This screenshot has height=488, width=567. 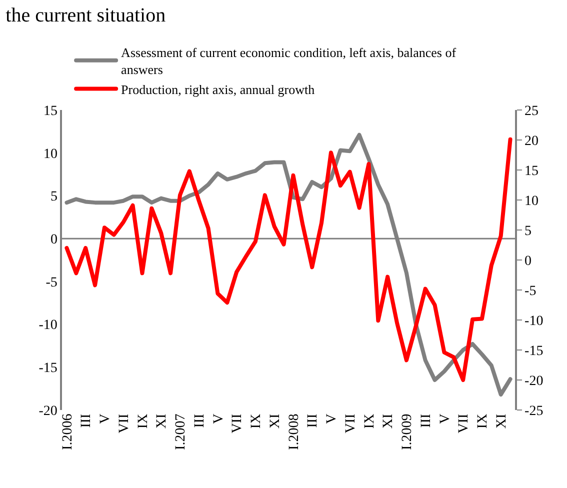 What do you see at coordinates (181, 432) in the screenshot?
I see `x-tick-label: I.2007` at bounding box center [181, 432].